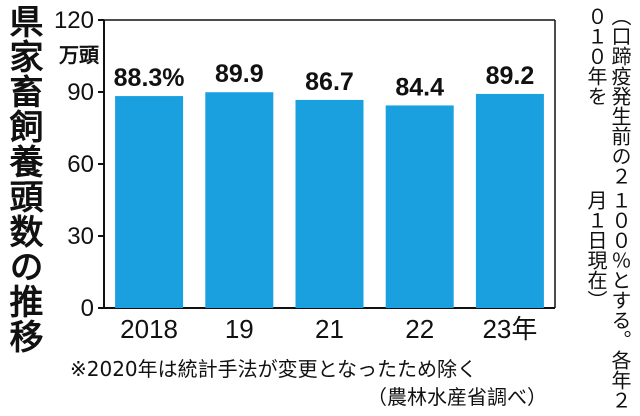 This screenshot has height=416, width=640. Describe the element at coordinates (80, 92) in the screenshot. I see `y-tick-label: 90` at that location.